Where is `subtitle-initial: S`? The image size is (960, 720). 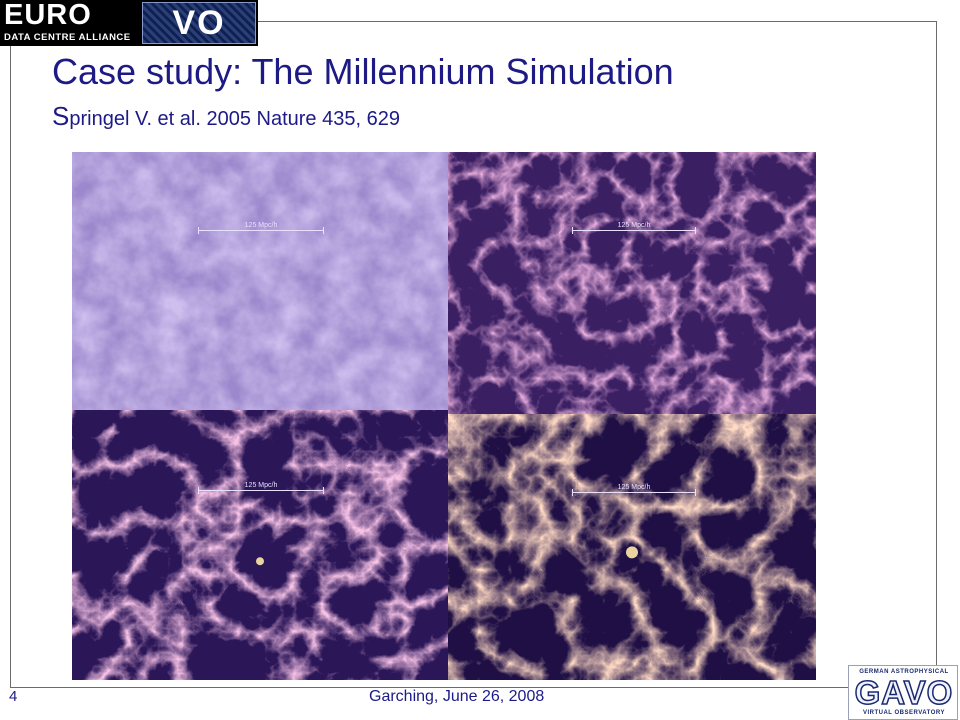 subtitle-initial: S is located at coordinates (61, 116).